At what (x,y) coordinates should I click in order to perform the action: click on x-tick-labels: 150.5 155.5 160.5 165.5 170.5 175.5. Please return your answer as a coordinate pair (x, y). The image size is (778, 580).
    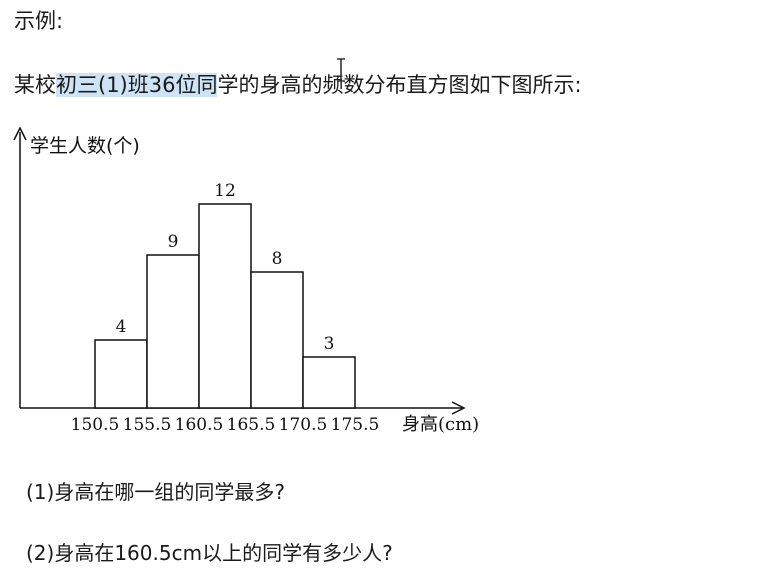
    Looking at the image, I should click on (225, 425).